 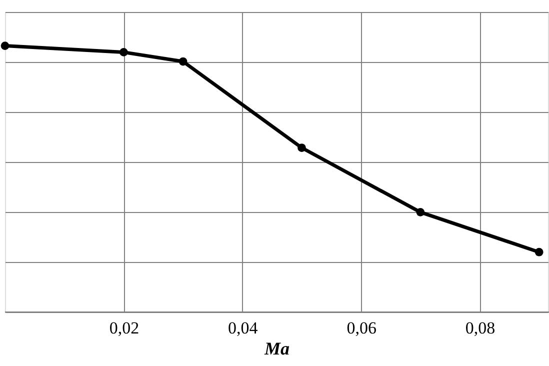 What do you see at coordinates (124, 328) in the screenshot?
I see `x-tick-label: 0,02` at bounding box center [124, 328].